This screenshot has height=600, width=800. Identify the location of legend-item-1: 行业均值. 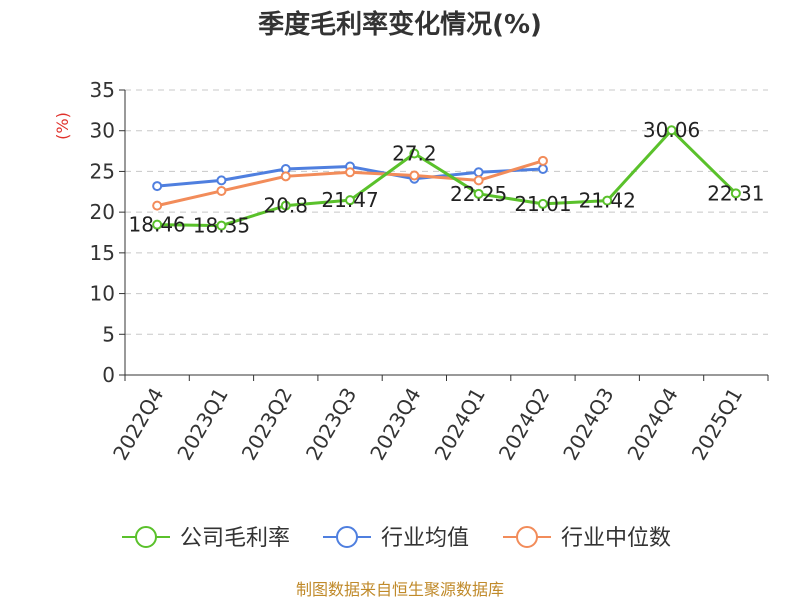
(396, 538).